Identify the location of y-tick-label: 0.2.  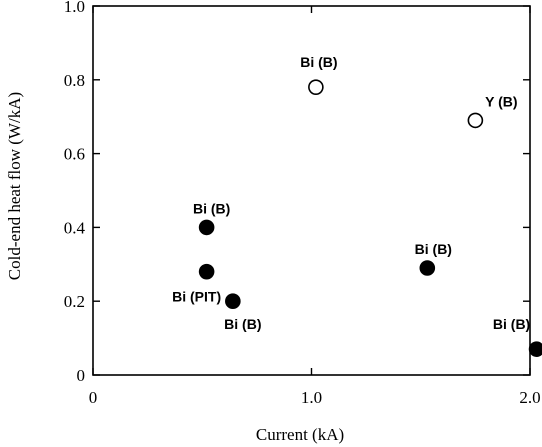
(74, 301).